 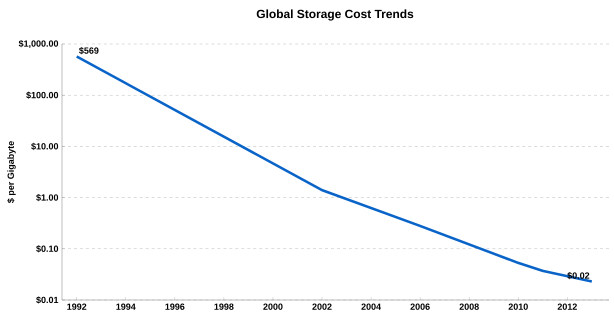 What do you see at coordinates (174, 307) in the screenshot?
I see `x-tick-label: 1996` at bounding box center [174, 307].